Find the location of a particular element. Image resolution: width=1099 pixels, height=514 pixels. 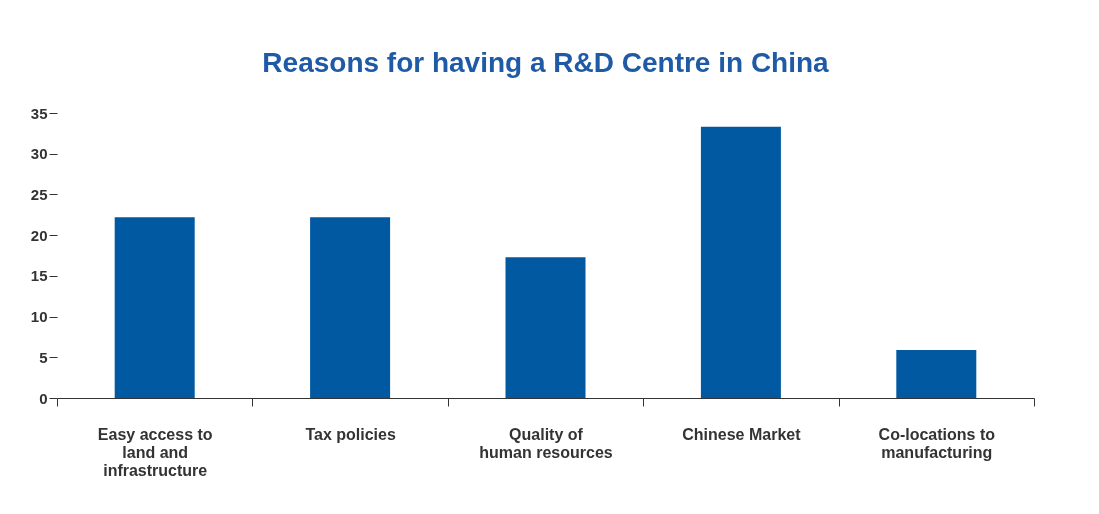

y-tick-label: 20 is located at coordinates (39, 235).